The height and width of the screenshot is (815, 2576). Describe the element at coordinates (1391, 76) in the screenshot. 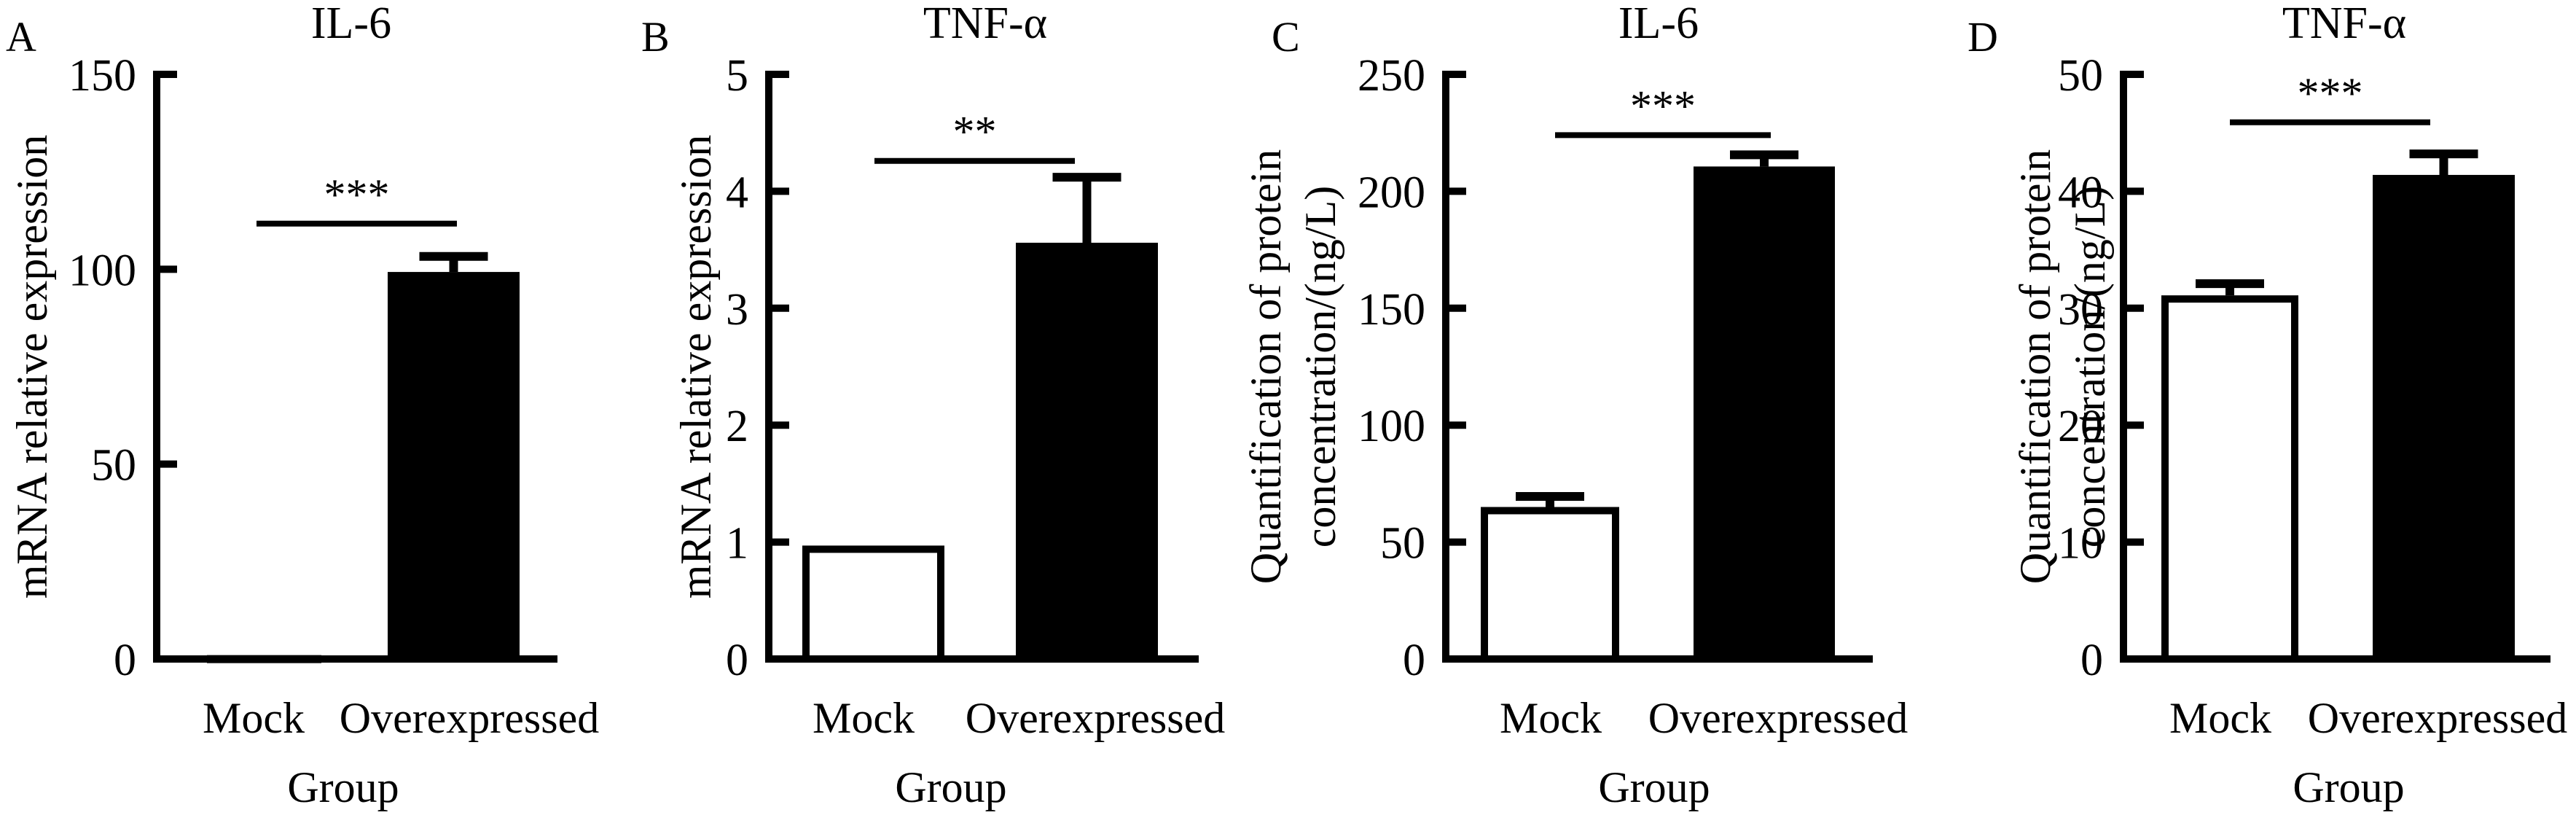

I see `y-tick-label: 250` at that location.